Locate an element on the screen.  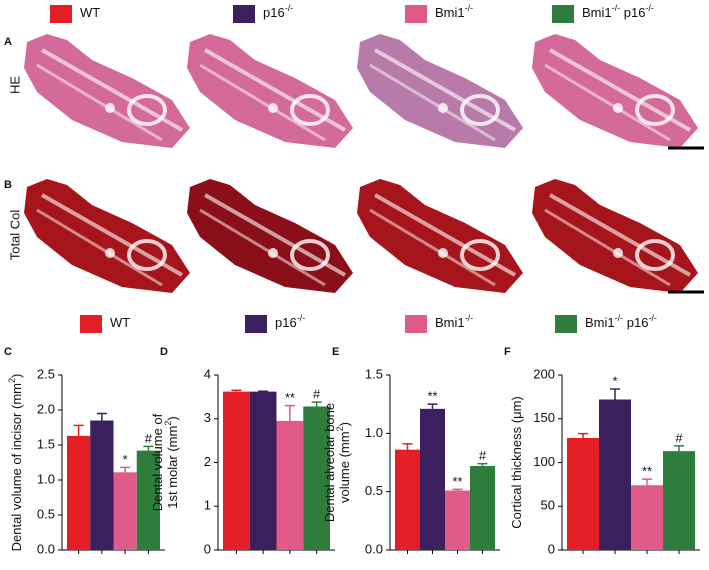
y-tick-label: 200 is located at coordinates (544, 373).